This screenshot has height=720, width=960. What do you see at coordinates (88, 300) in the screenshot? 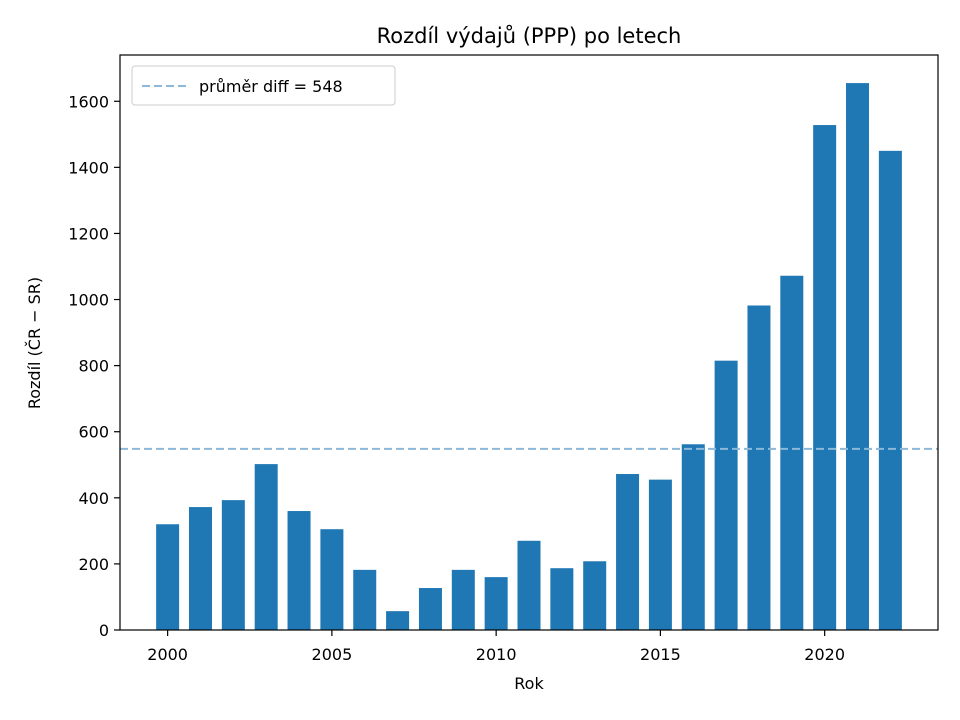
I see `y-tick-label: 1000` at bounding box center [88, 300].